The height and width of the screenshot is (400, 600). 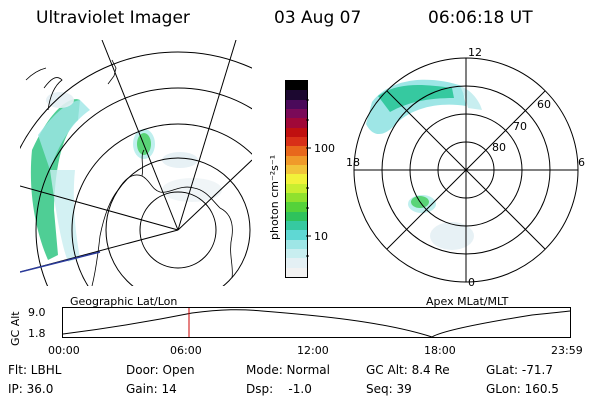 I want to click on xtick-0000: 00:00, so click(x=64, y=350).